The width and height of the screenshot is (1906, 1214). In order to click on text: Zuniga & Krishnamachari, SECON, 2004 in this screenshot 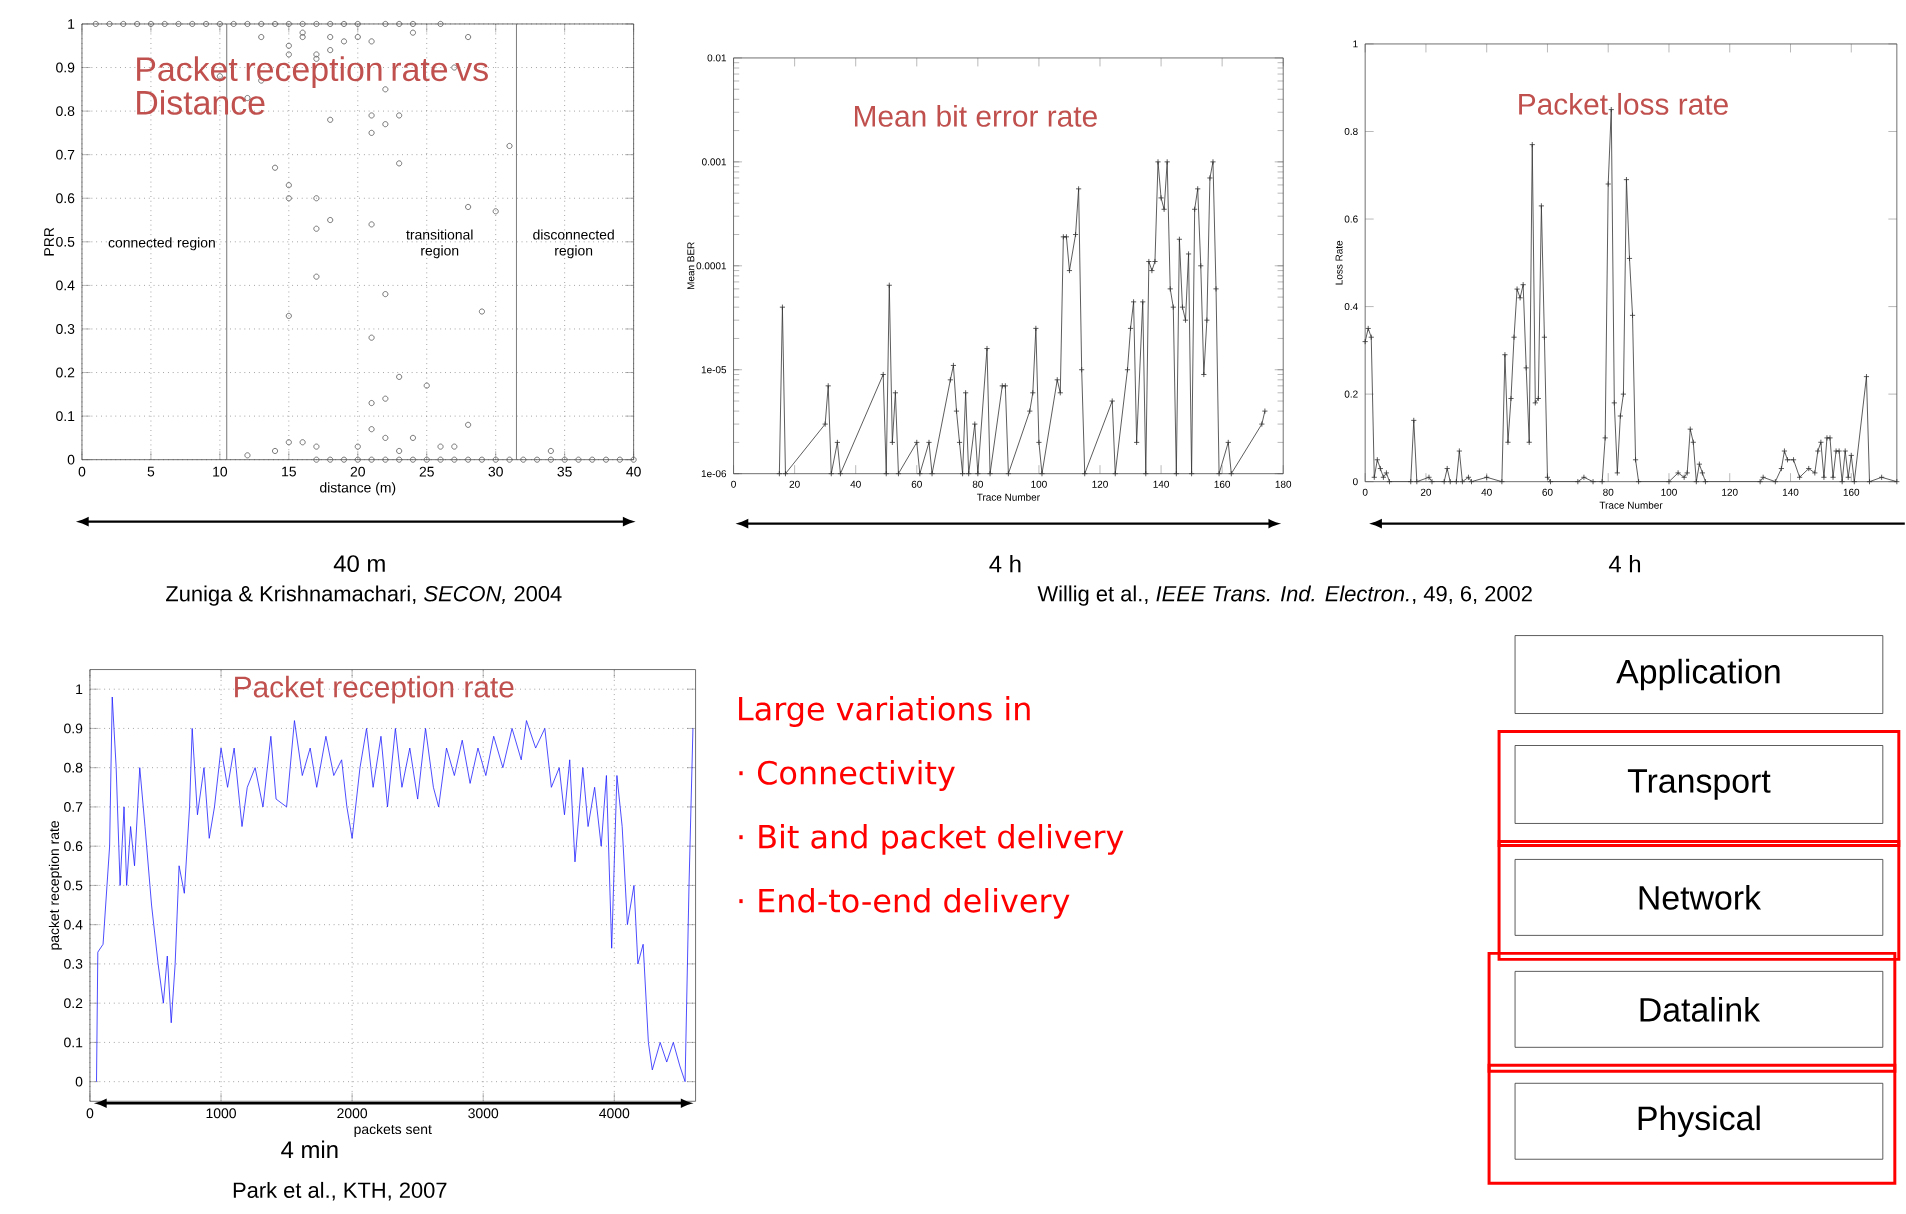, I will do `click(364, 596)`.